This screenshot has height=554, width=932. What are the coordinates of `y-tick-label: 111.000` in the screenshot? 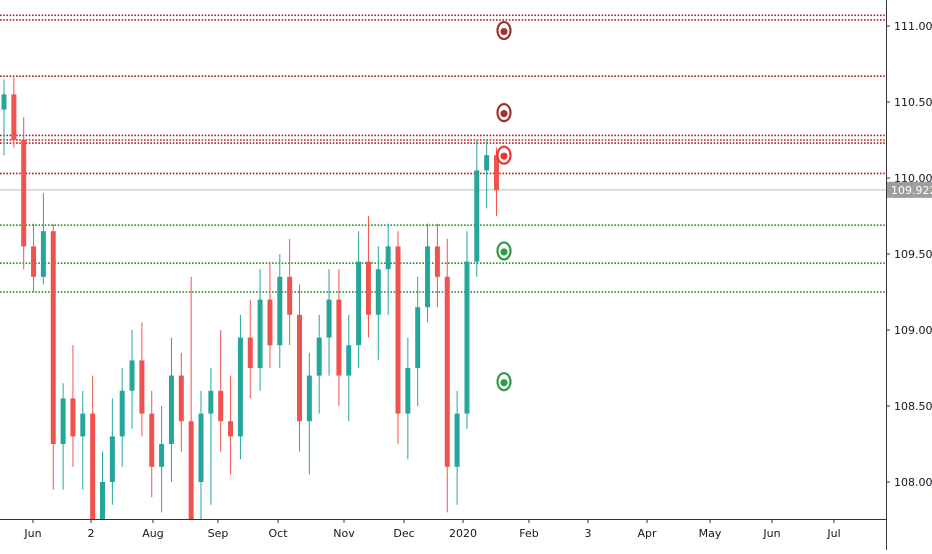 It's located at (913, 26).